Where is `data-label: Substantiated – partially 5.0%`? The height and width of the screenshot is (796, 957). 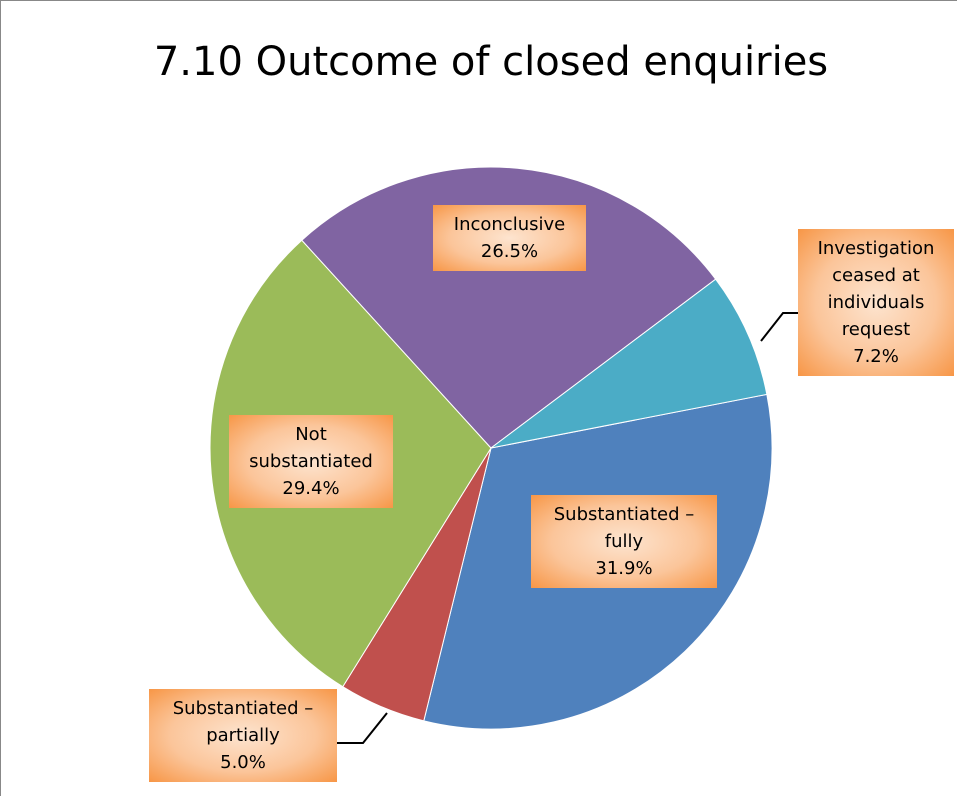 data-label: Substantiated – partially 5.0% is located at coordinates (243, 735).